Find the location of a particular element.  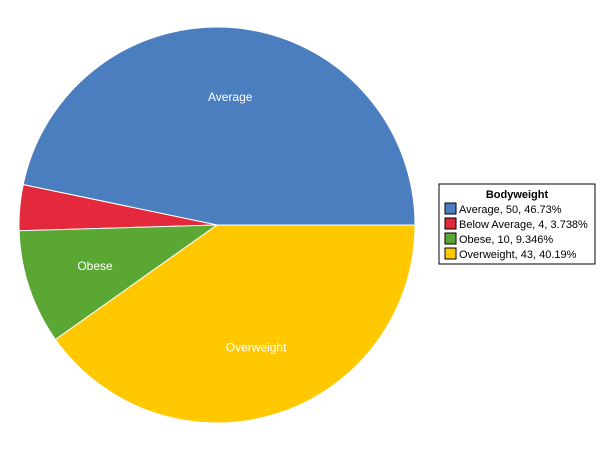

slice-label-overweight: Overweight is located at coordinates (256, 348).